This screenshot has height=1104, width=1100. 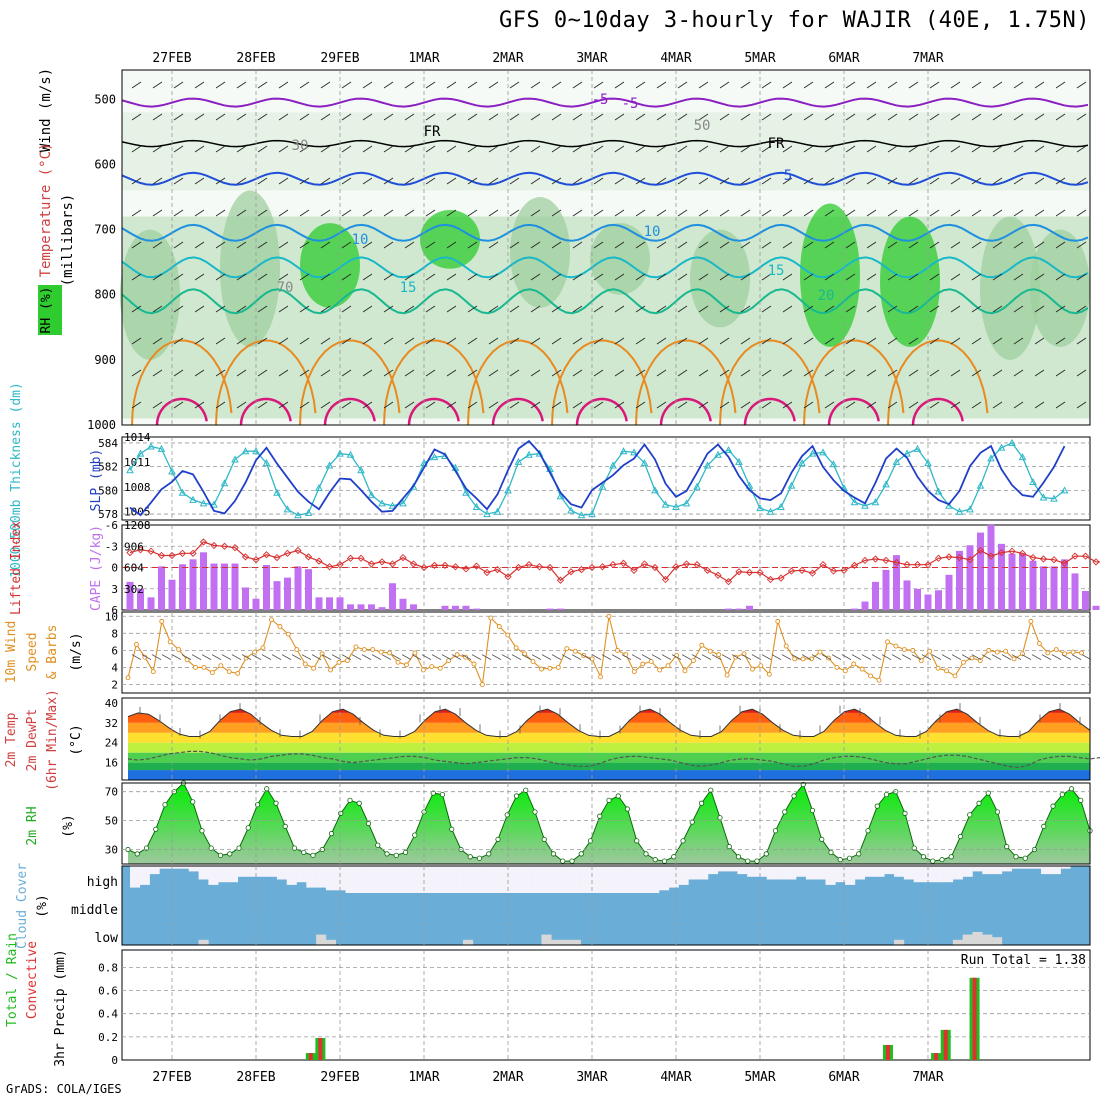 I want to click on rh-legend-swatch, so click(x=50, y=310).